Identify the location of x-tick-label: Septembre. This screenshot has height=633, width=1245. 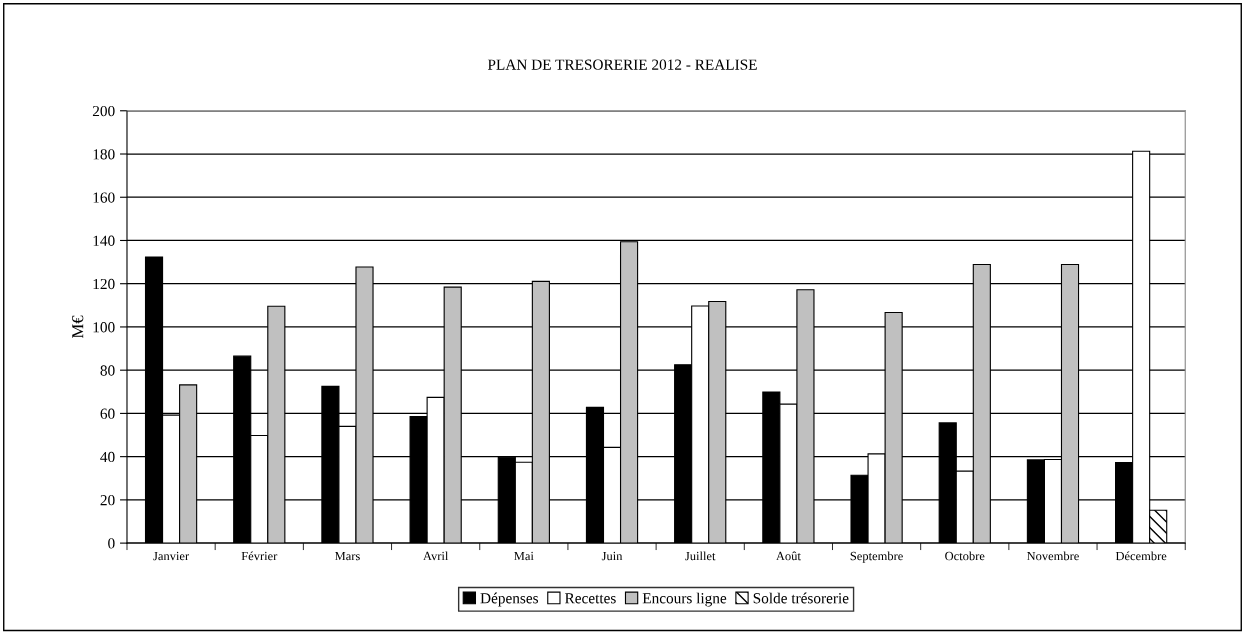
(876, 557).